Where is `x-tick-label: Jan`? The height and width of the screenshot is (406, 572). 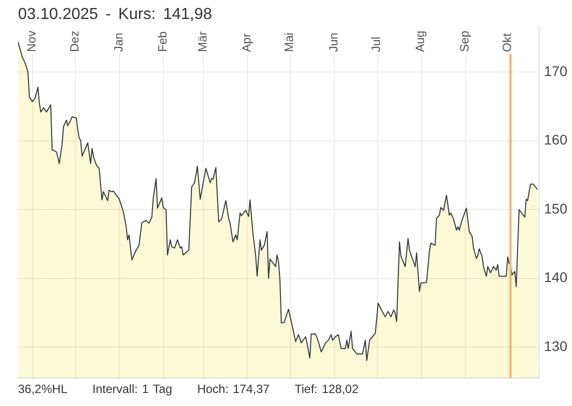
x-tick-label: Jan is located at coordinates (118, 42).